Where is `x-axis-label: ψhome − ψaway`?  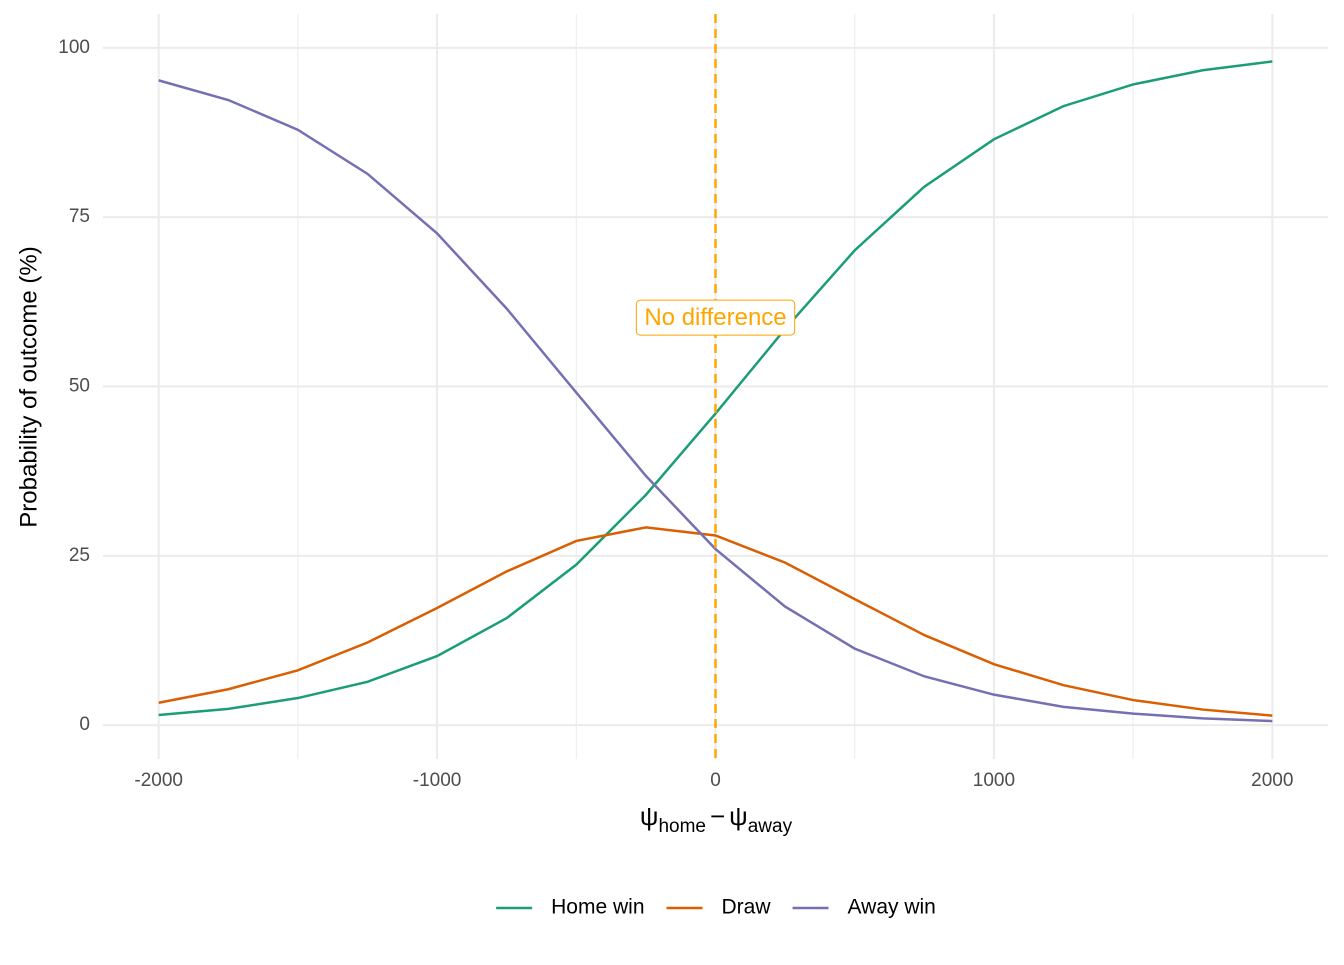
x-axis-label: ψhome − ψaway is located at coordinates (716, 819).